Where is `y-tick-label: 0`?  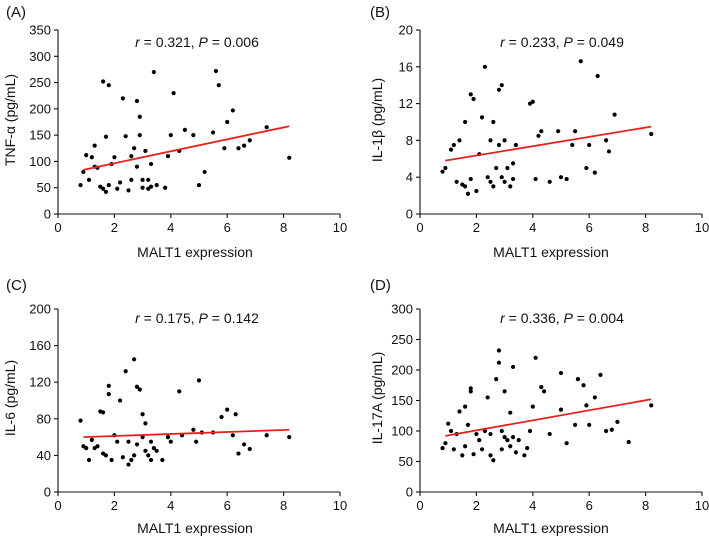
y-tick-label: 0 is located at coordinates (409, 492).